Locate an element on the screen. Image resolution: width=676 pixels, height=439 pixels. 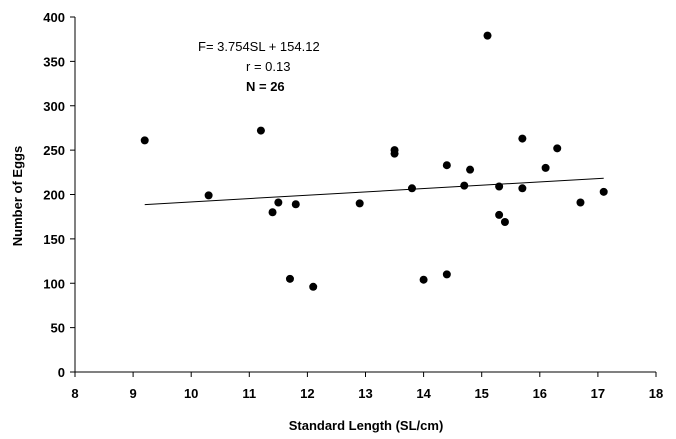
x-tick-label: 8 is located at coordinates (74, 393).